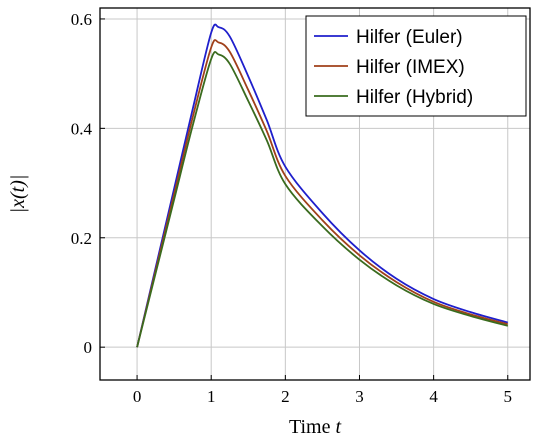 Image resolution: width=550 pixels, height=442 pixels. What do you see at coordinates (137, 396) in the screenshot?
I see `x-tick-label: 0` at bounding box center [137, 396].